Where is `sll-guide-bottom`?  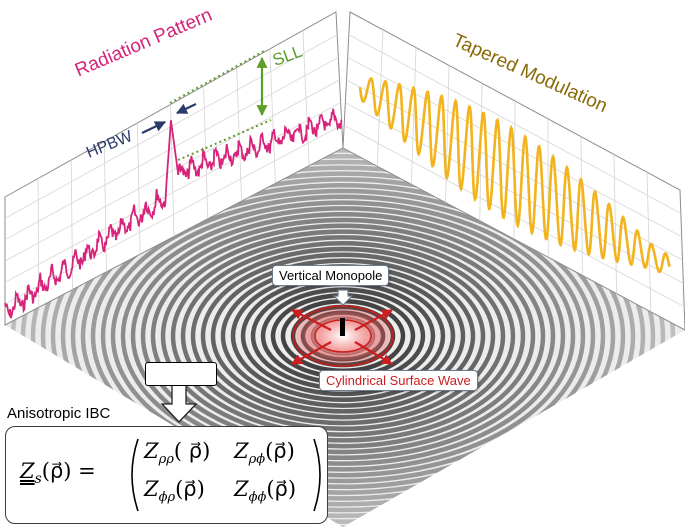
sll-guide-bottom is located at coordinates (224, 140).